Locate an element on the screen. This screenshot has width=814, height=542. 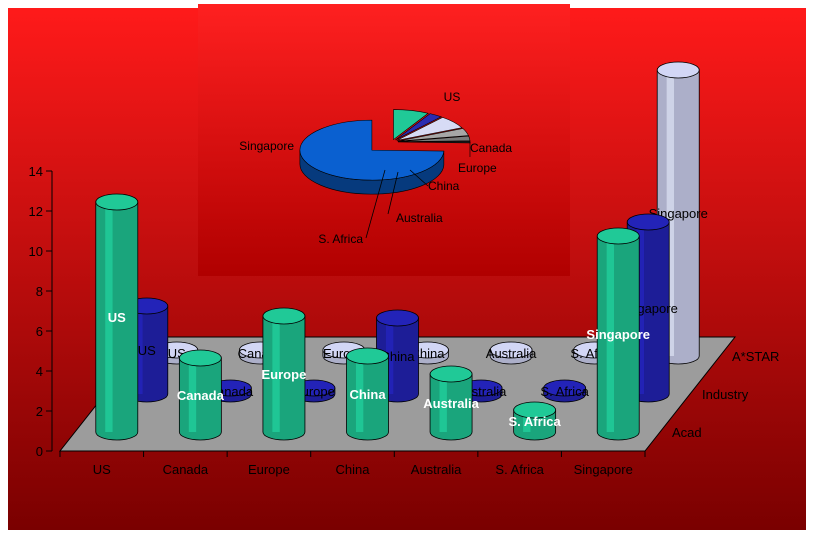
pie-label-s-africa: S. Africa is located at coordinates (340, 239).